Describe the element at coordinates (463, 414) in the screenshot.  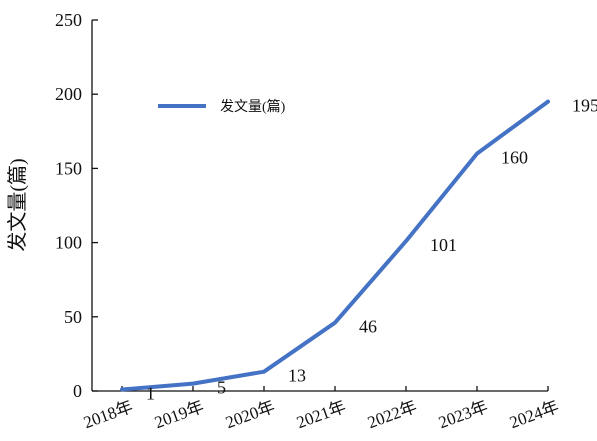
I see `x-tick-label: 2023年` at that location.